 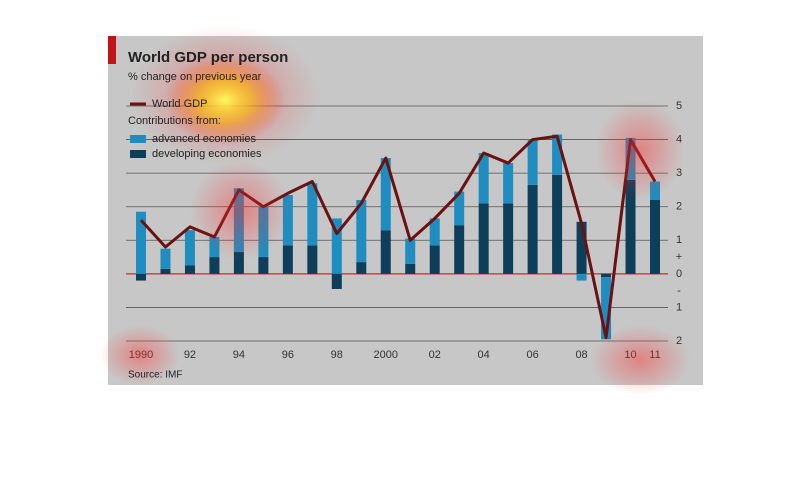 What do you see at coordinates (679, 257) in the screenshot?
I see `zero-sign: +` at bounding box center [679, 257].